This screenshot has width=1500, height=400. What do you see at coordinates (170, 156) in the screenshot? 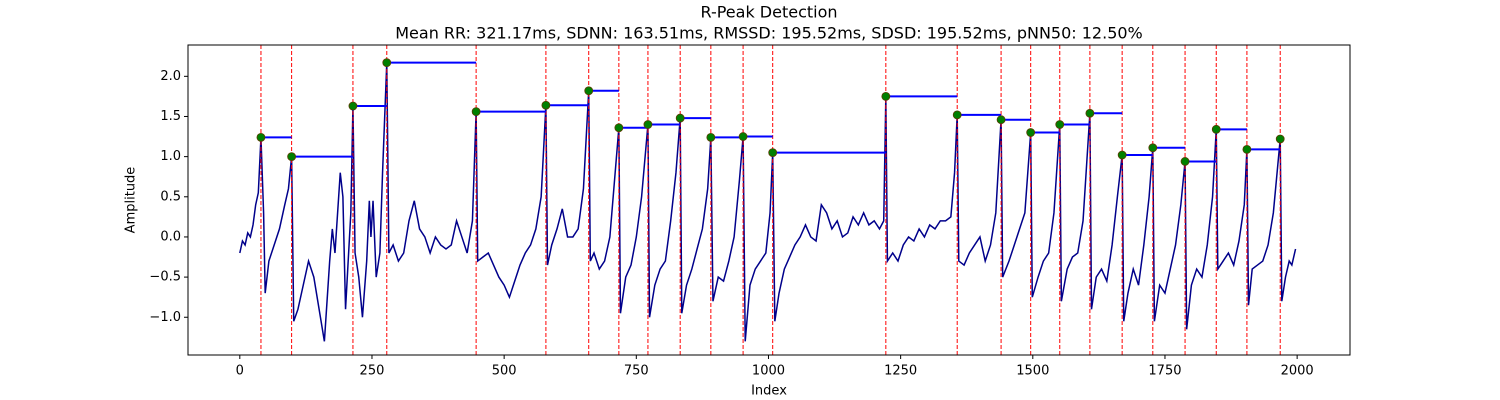
I see `y-tick-label: 1.0` at bounding box center [170, 156].